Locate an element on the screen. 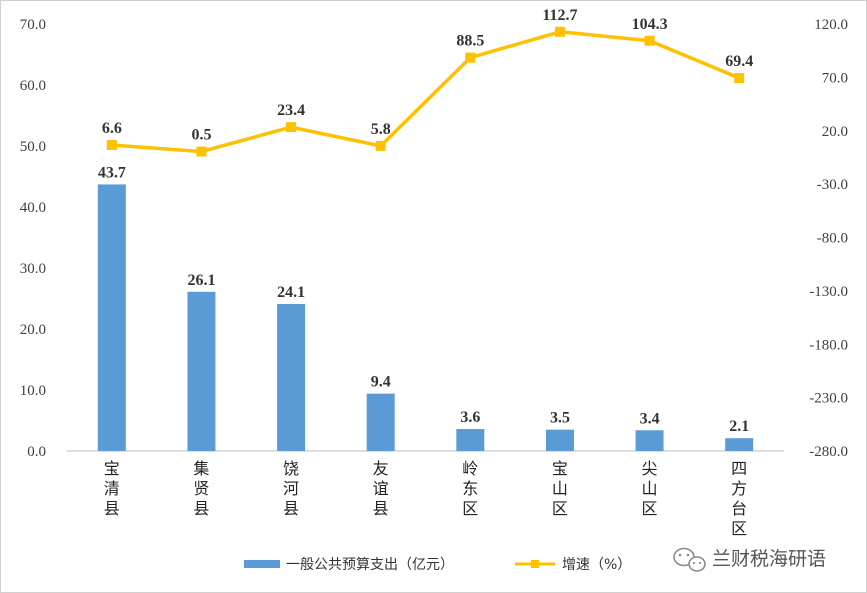 The width and height of the screenshot is (867, 593). category-labels: 宝清县 集贤县 饶河县 友谊县 岭东区 宝山区 尖山区 四方台区 is located at coordinates (425, 498).